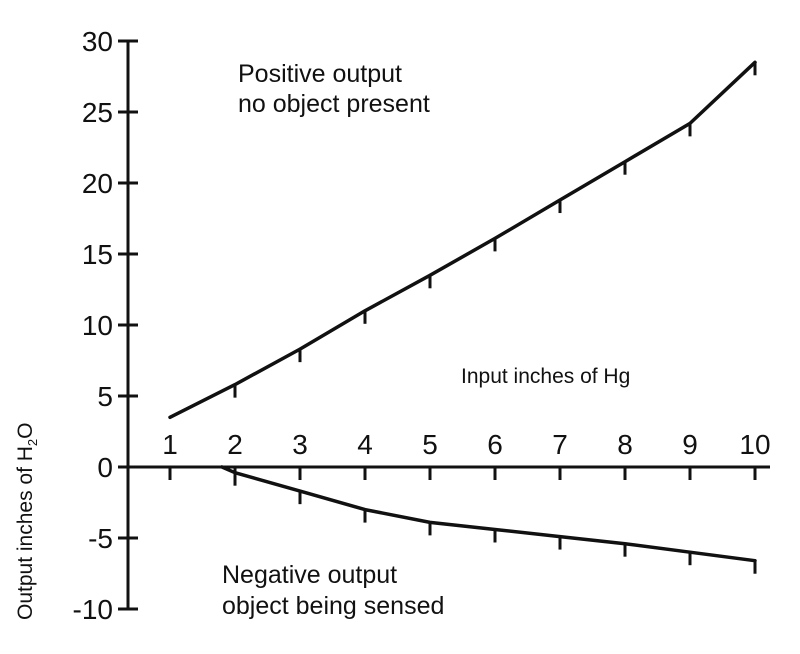 This screenshot has width=800, height=654. Describe the element at coordinates (25, 533) in the screenshot. I see `y-axis-title-main: Output inches of H` at that location.